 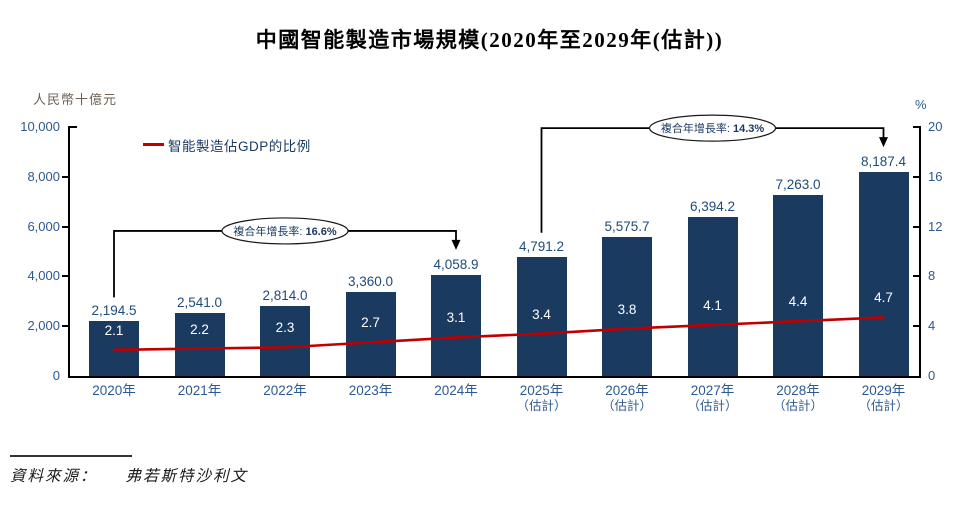 I want to click on left-axis-unit-label: 人民幣十億元, so click(x=75, y=99).